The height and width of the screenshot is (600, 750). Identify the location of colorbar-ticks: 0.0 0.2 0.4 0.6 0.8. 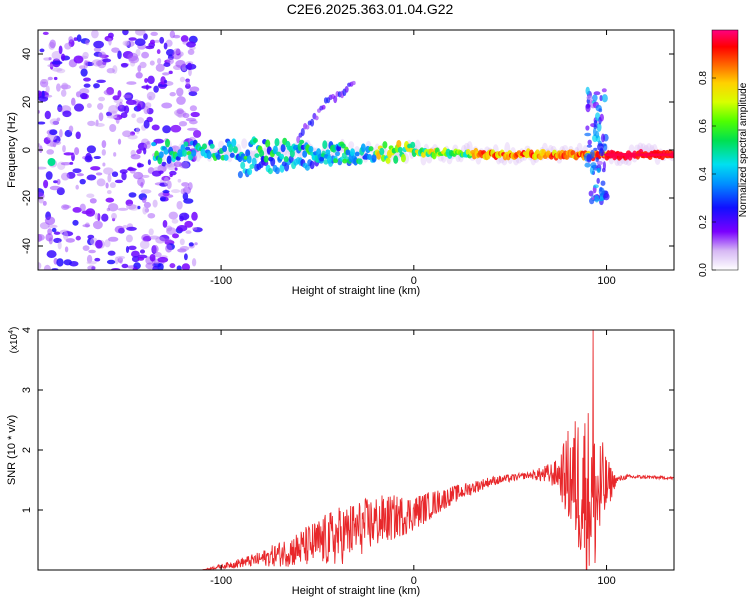
(707, 174).